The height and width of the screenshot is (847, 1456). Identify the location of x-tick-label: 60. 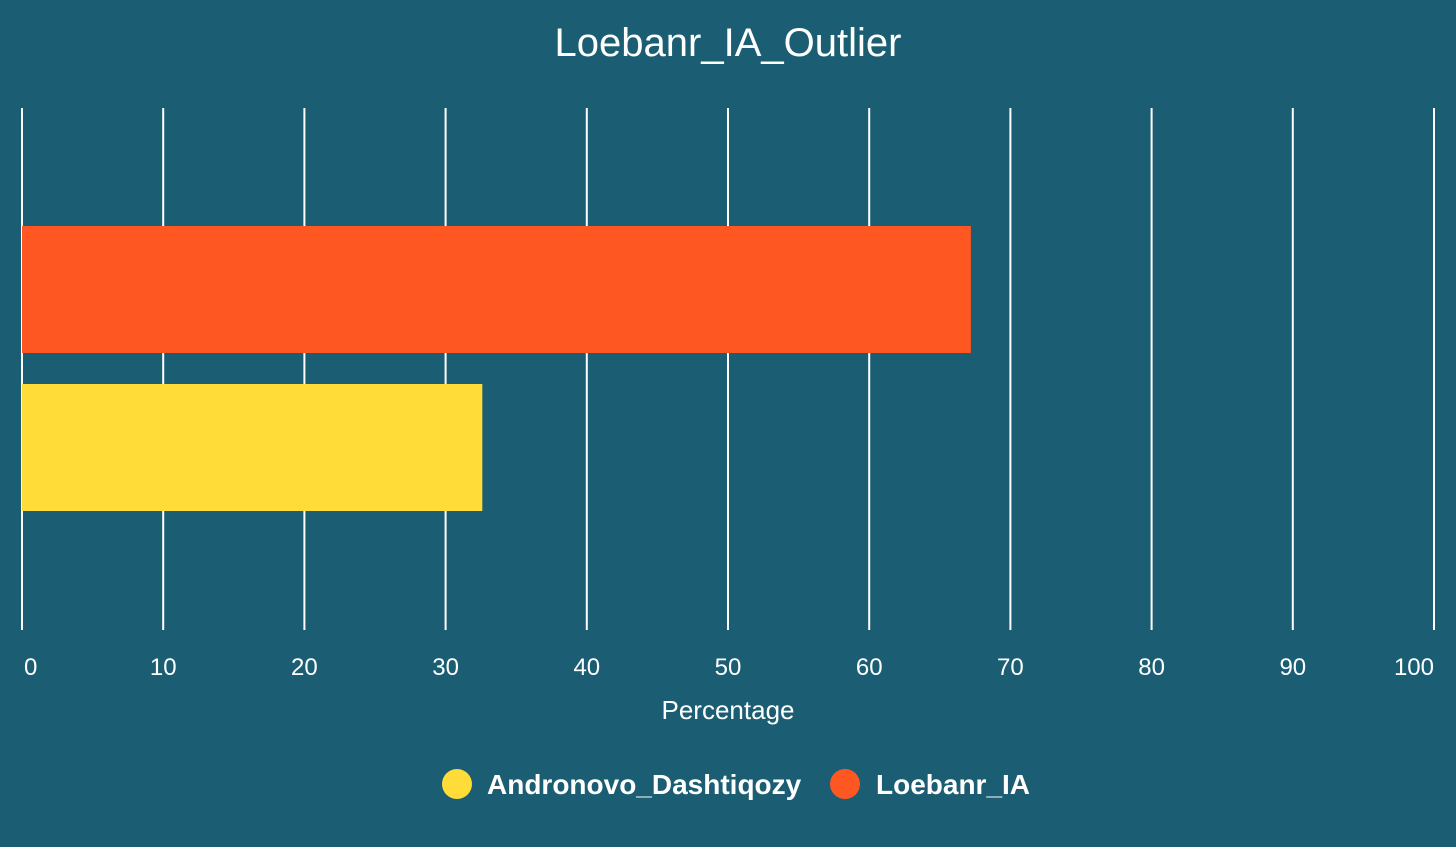
(869, 667).